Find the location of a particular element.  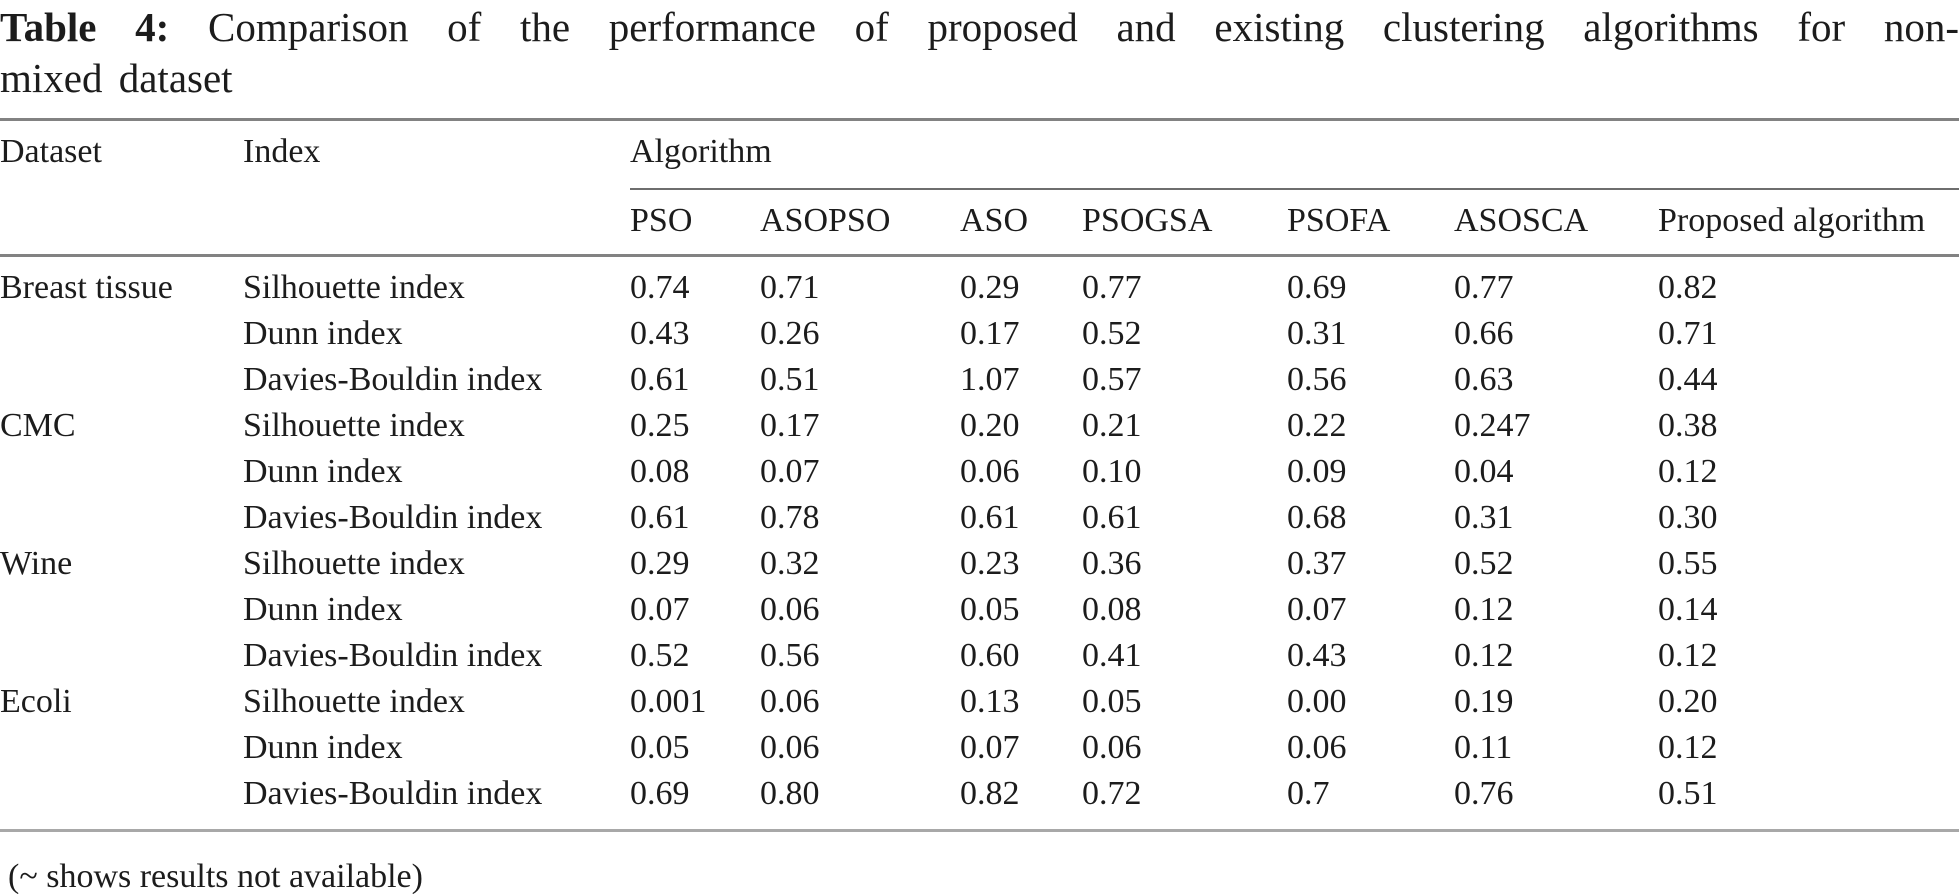

value-cell: 0.11 is located at coordinates (1483, 747).